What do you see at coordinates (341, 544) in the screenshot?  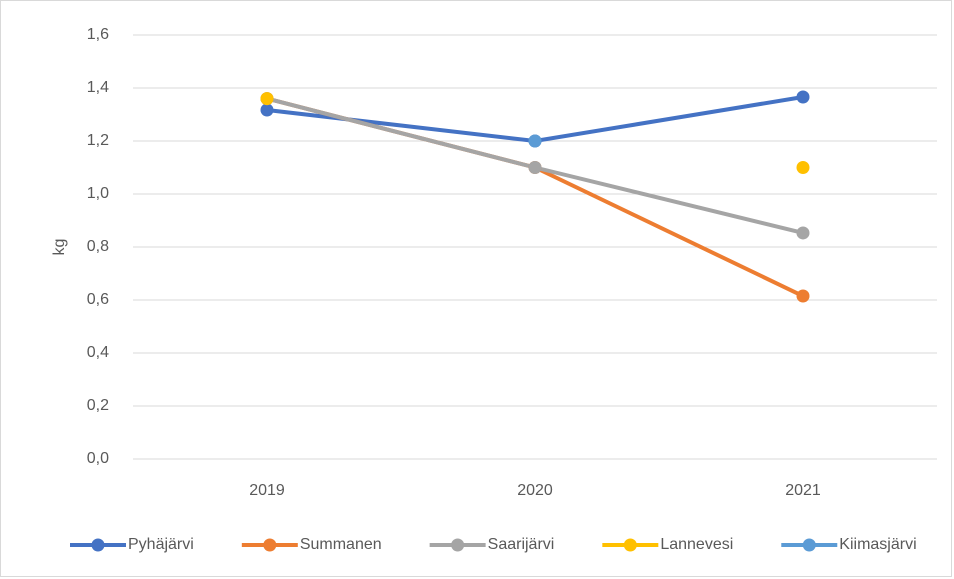 I see `legend-label: Summanen` at bounding box center [341, 544].